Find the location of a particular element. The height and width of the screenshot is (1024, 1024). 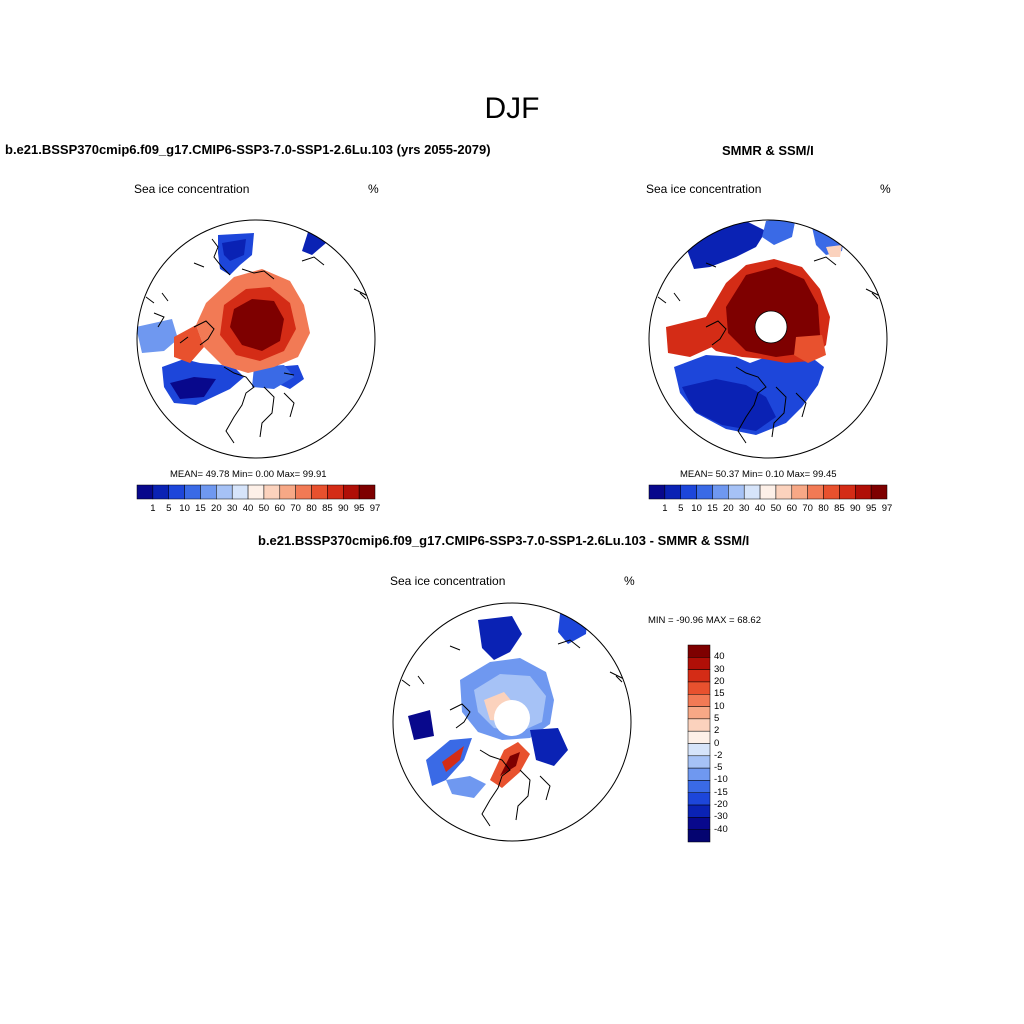

colorbar-tick-label: 1 is located at coordinates (665, 508).